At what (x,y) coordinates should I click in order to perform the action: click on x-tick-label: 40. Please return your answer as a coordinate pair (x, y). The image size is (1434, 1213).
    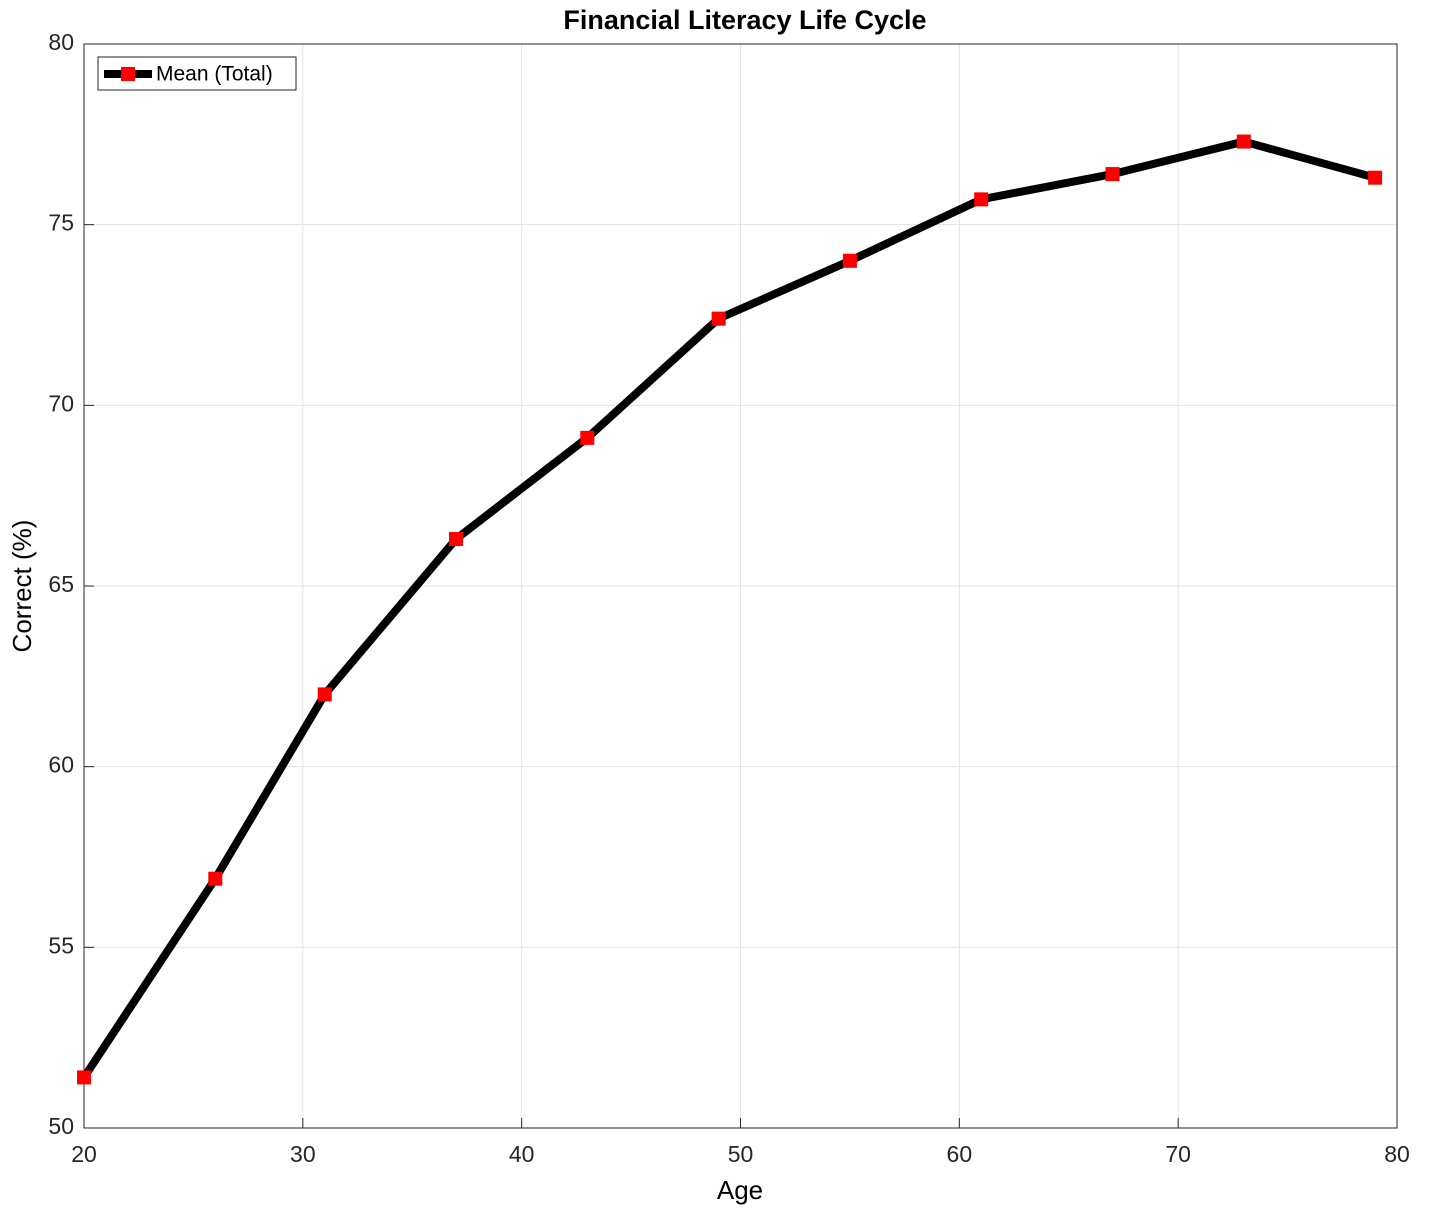
    Looking at the image, I should click on (522, 1154).